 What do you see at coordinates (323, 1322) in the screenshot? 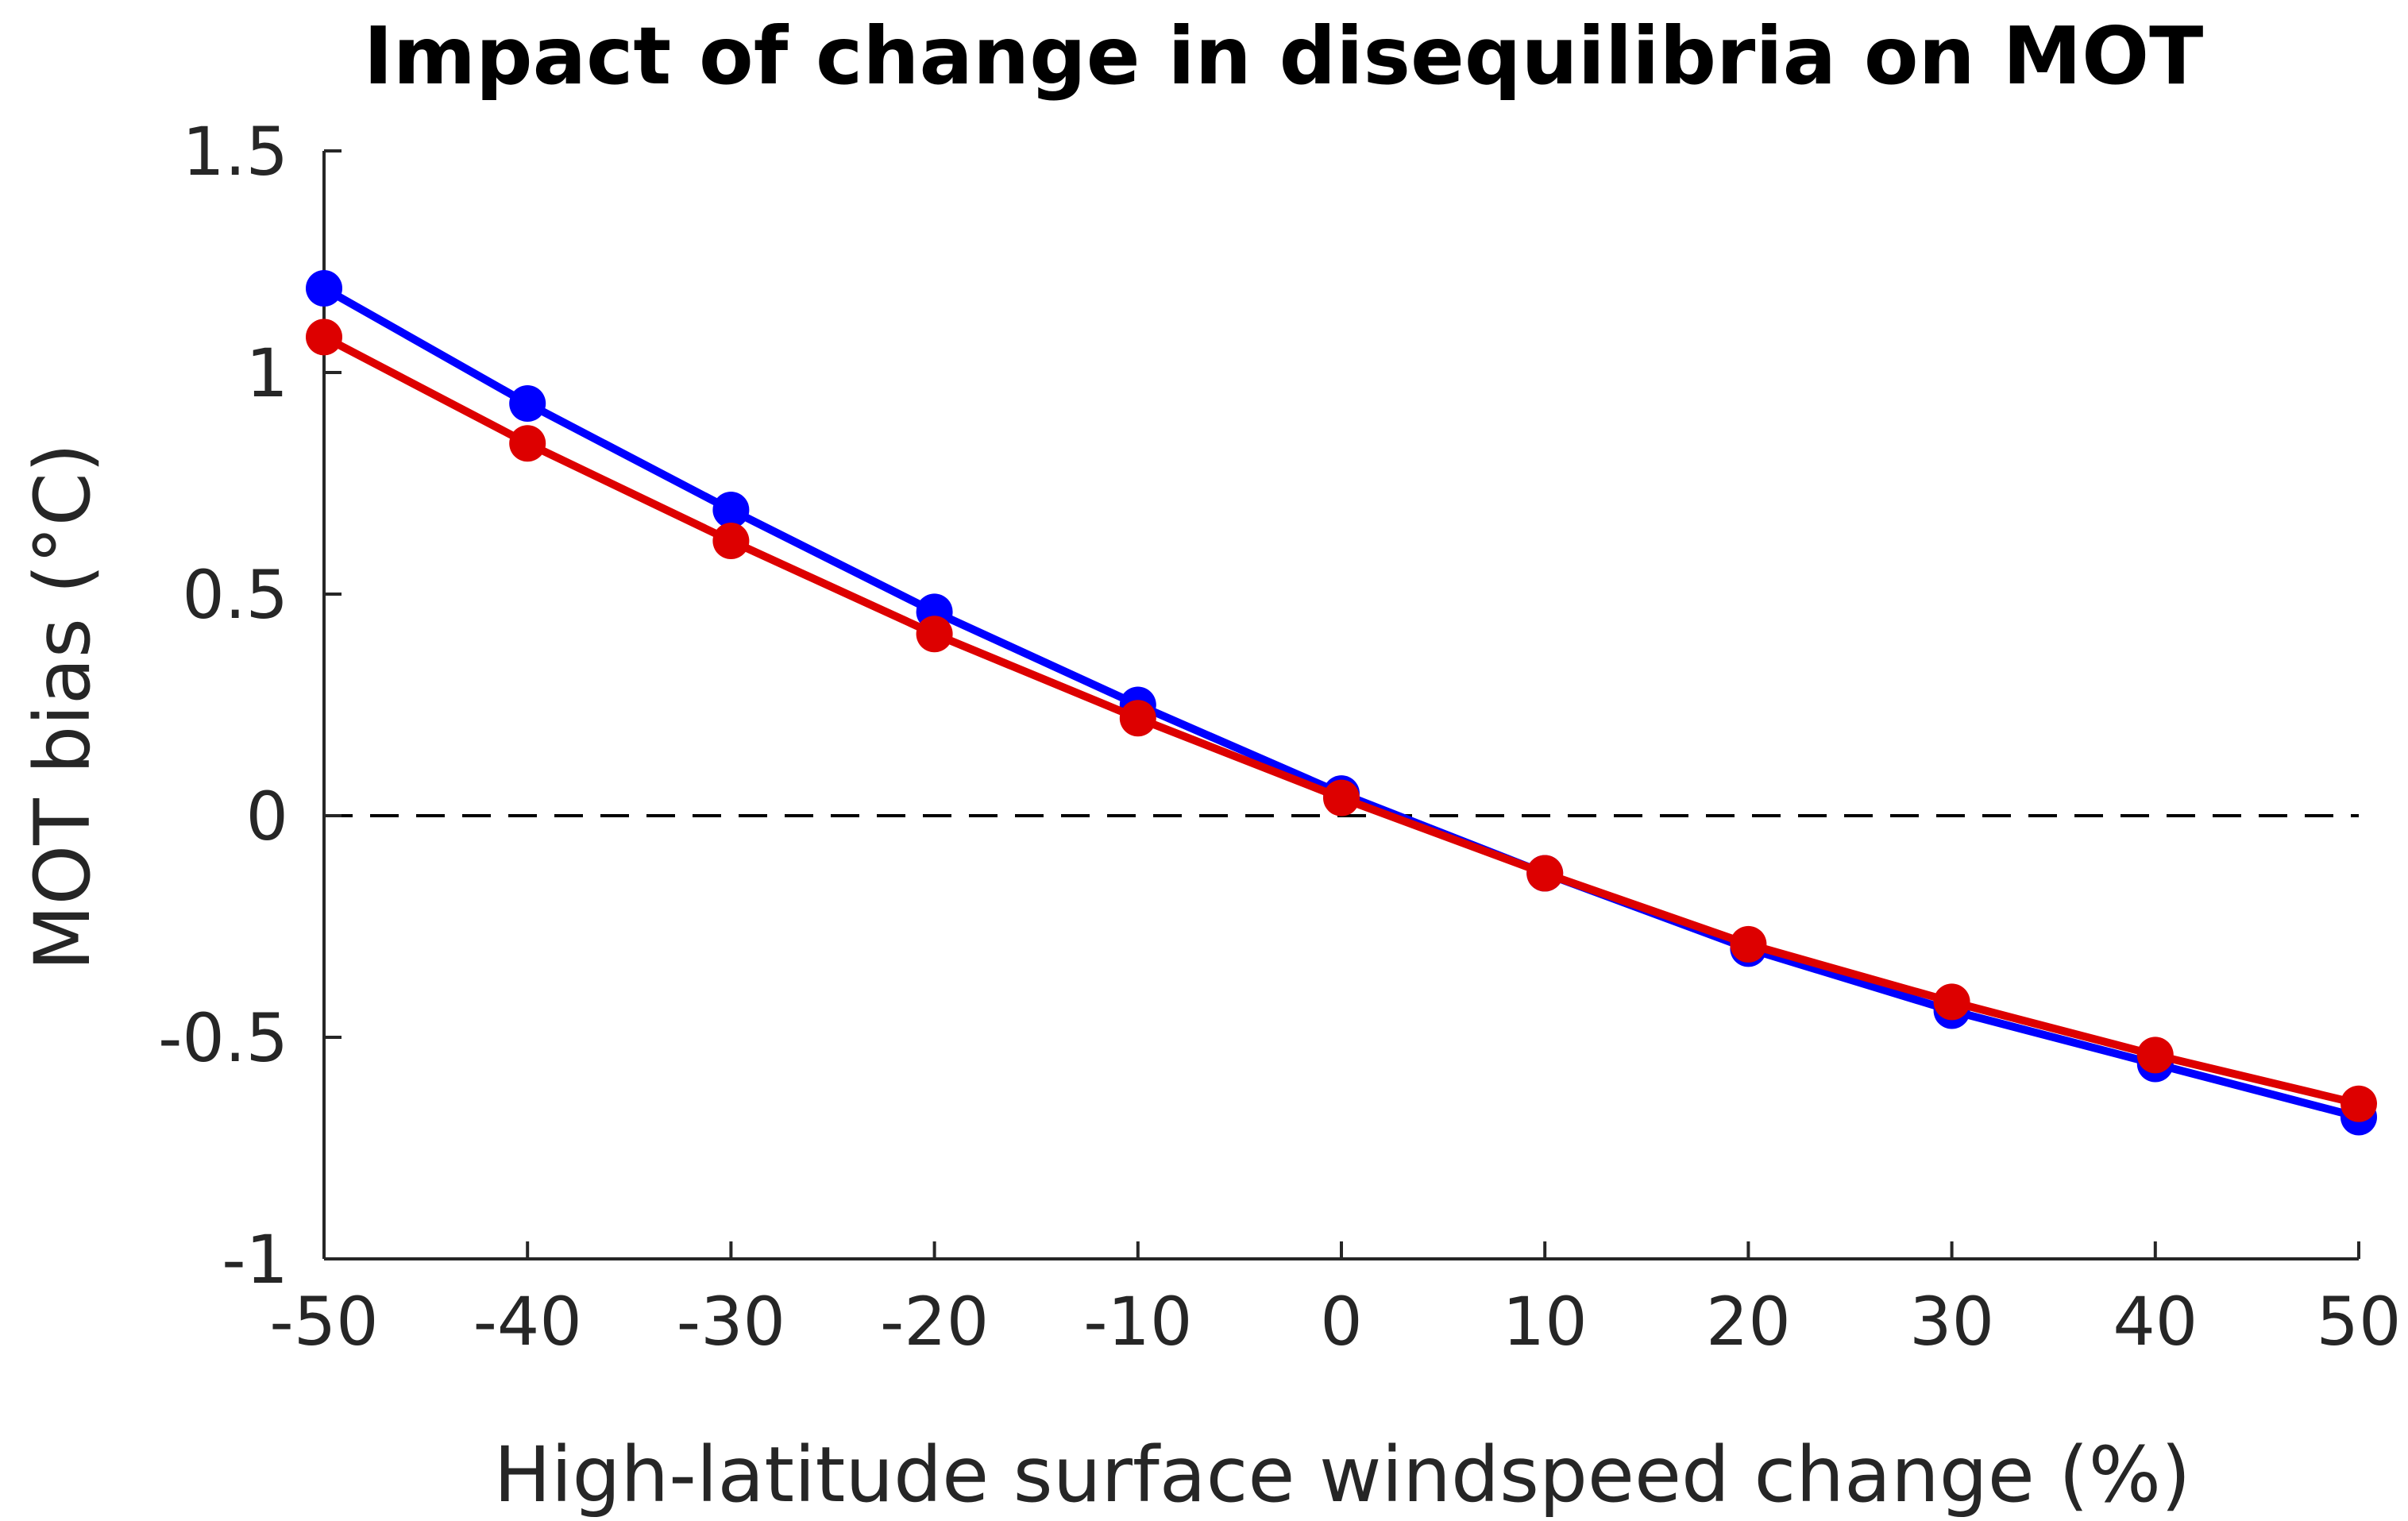
I see `x-tick-label: -50` at bounding box center [323, 1322].